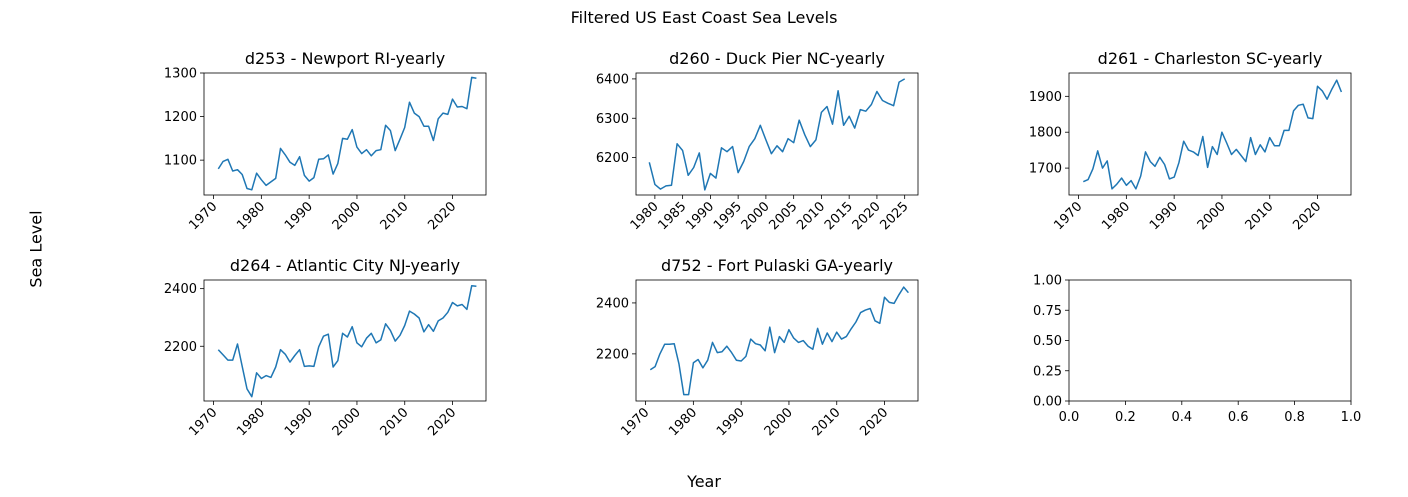 This screenshot has width=1408, height=497. I want to click on y-tick-label: 0.50, so click(1047, 341).